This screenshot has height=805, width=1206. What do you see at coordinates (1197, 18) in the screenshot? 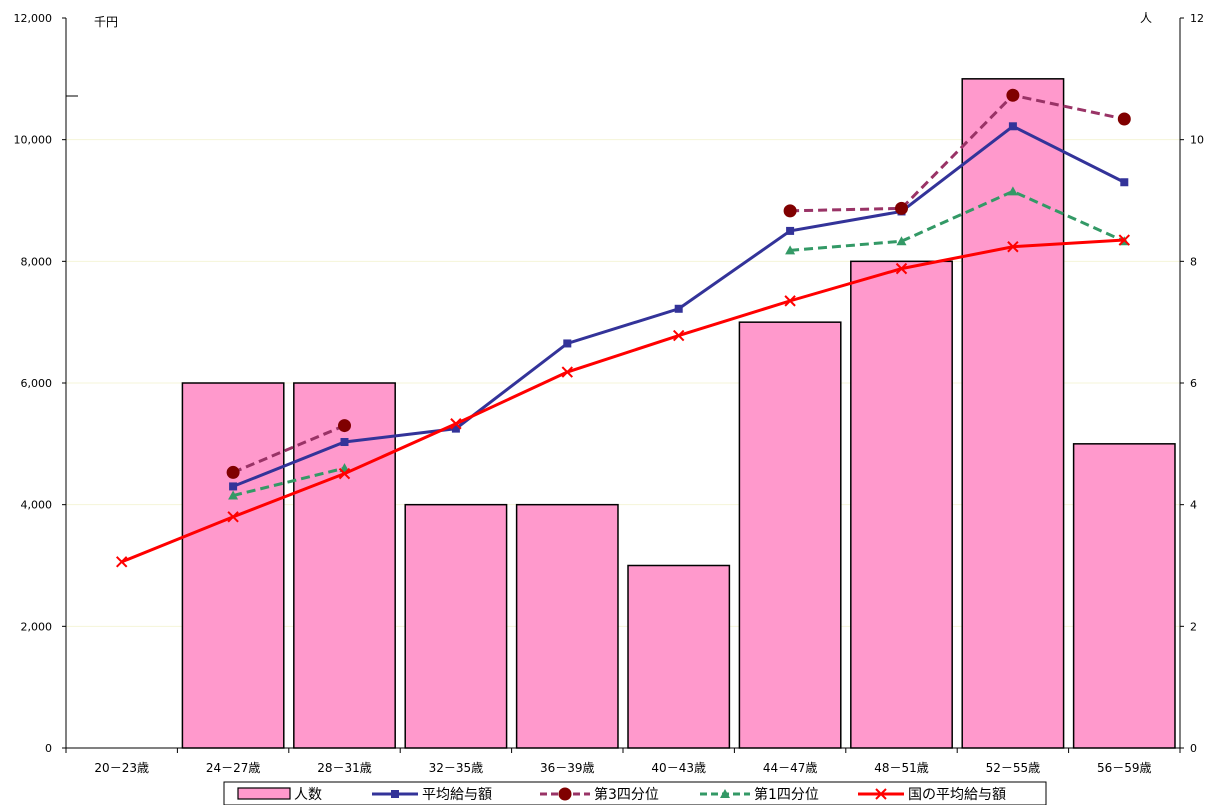
I see `right-tick-label: 12` at bounding box center [1197, 18].